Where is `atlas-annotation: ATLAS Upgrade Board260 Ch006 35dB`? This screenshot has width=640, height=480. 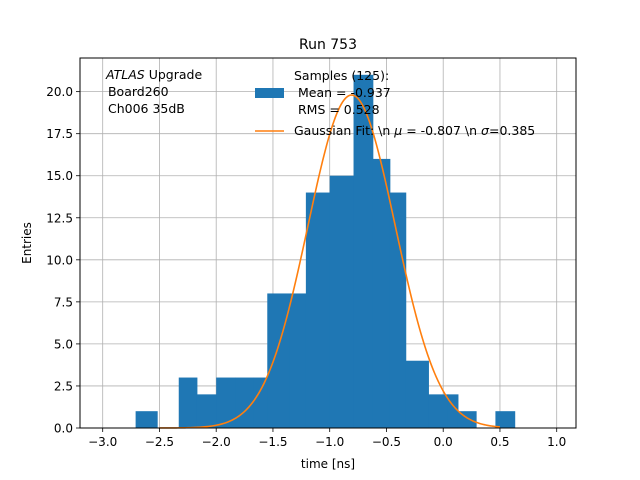
atlas-annotation: ATLAS Upgrade Board260 Ch006 35dB is located at coordinates (153, 91).